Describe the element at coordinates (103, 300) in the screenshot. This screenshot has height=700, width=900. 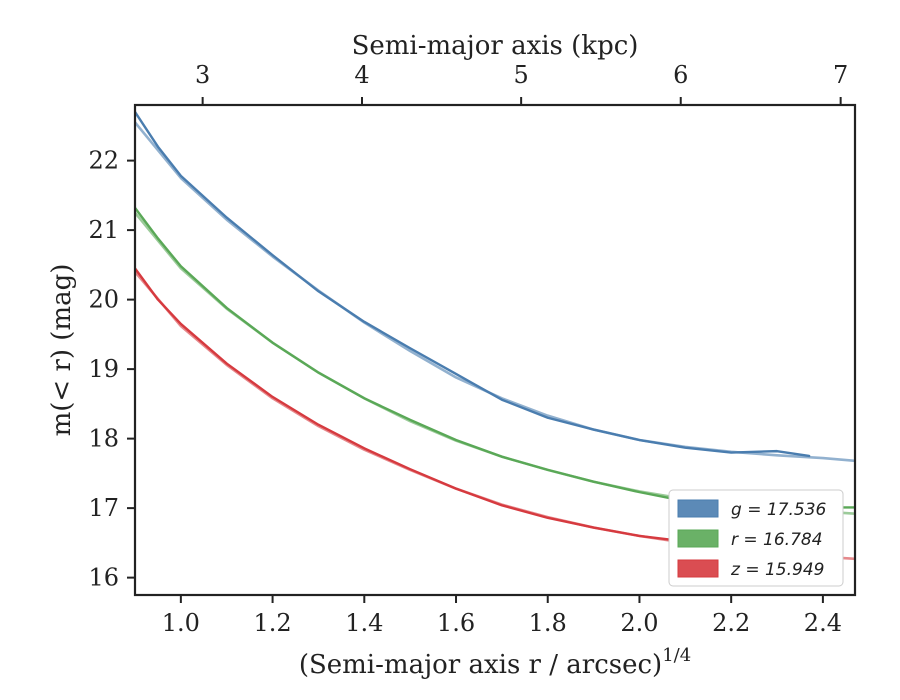
I see `y-tick-label: 20` at that location.